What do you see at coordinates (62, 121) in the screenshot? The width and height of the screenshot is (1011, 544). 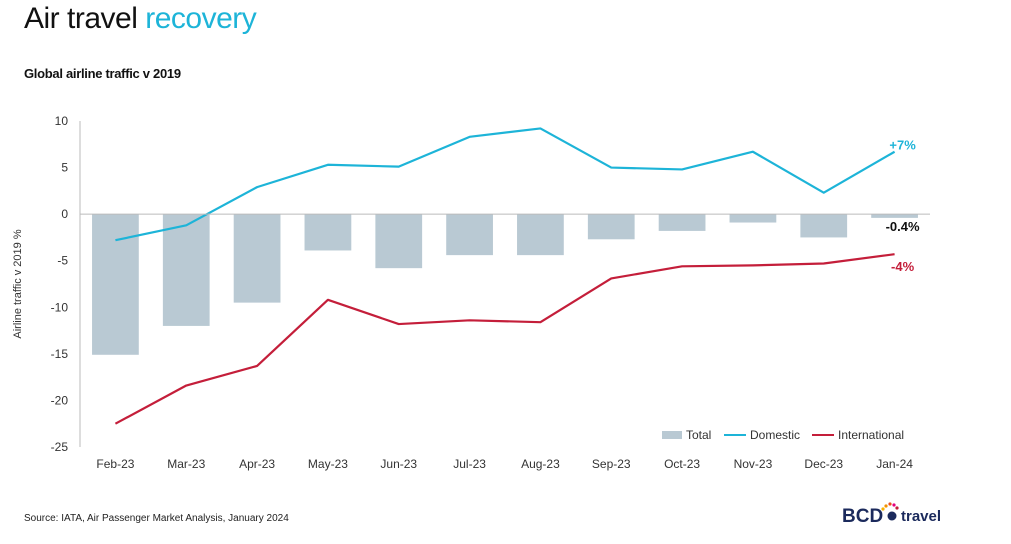 I see `y-tick-label: 10` at bounding box center [62, 121].